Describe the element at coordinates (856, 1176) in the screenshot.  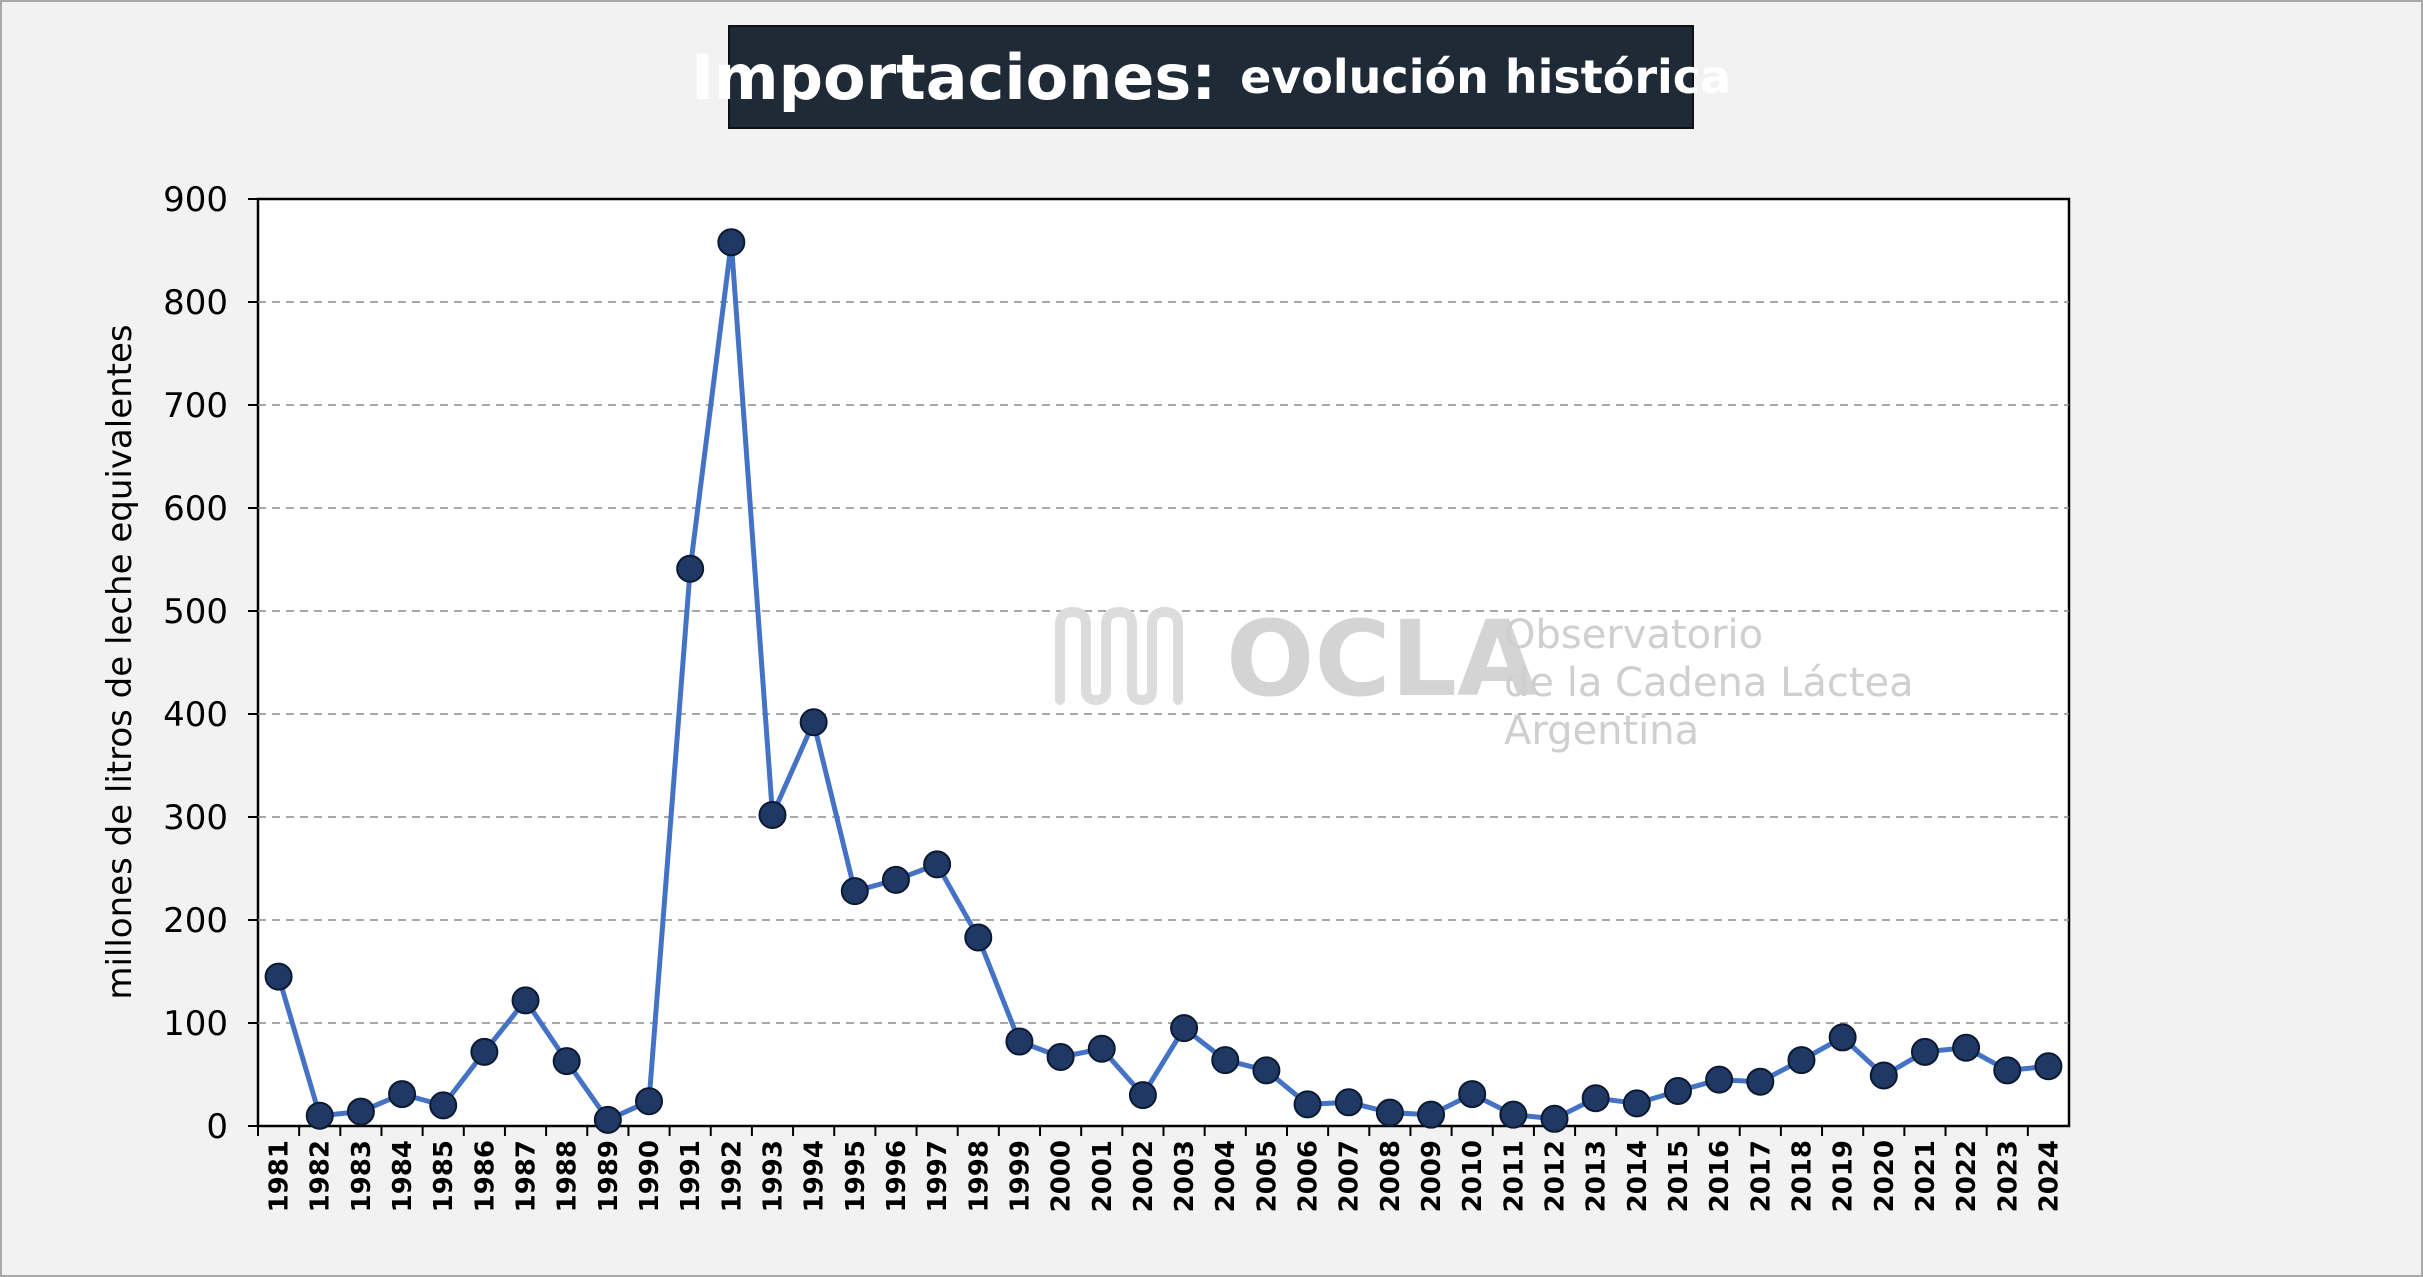
I see `x-tick-label: 1995` at that location.